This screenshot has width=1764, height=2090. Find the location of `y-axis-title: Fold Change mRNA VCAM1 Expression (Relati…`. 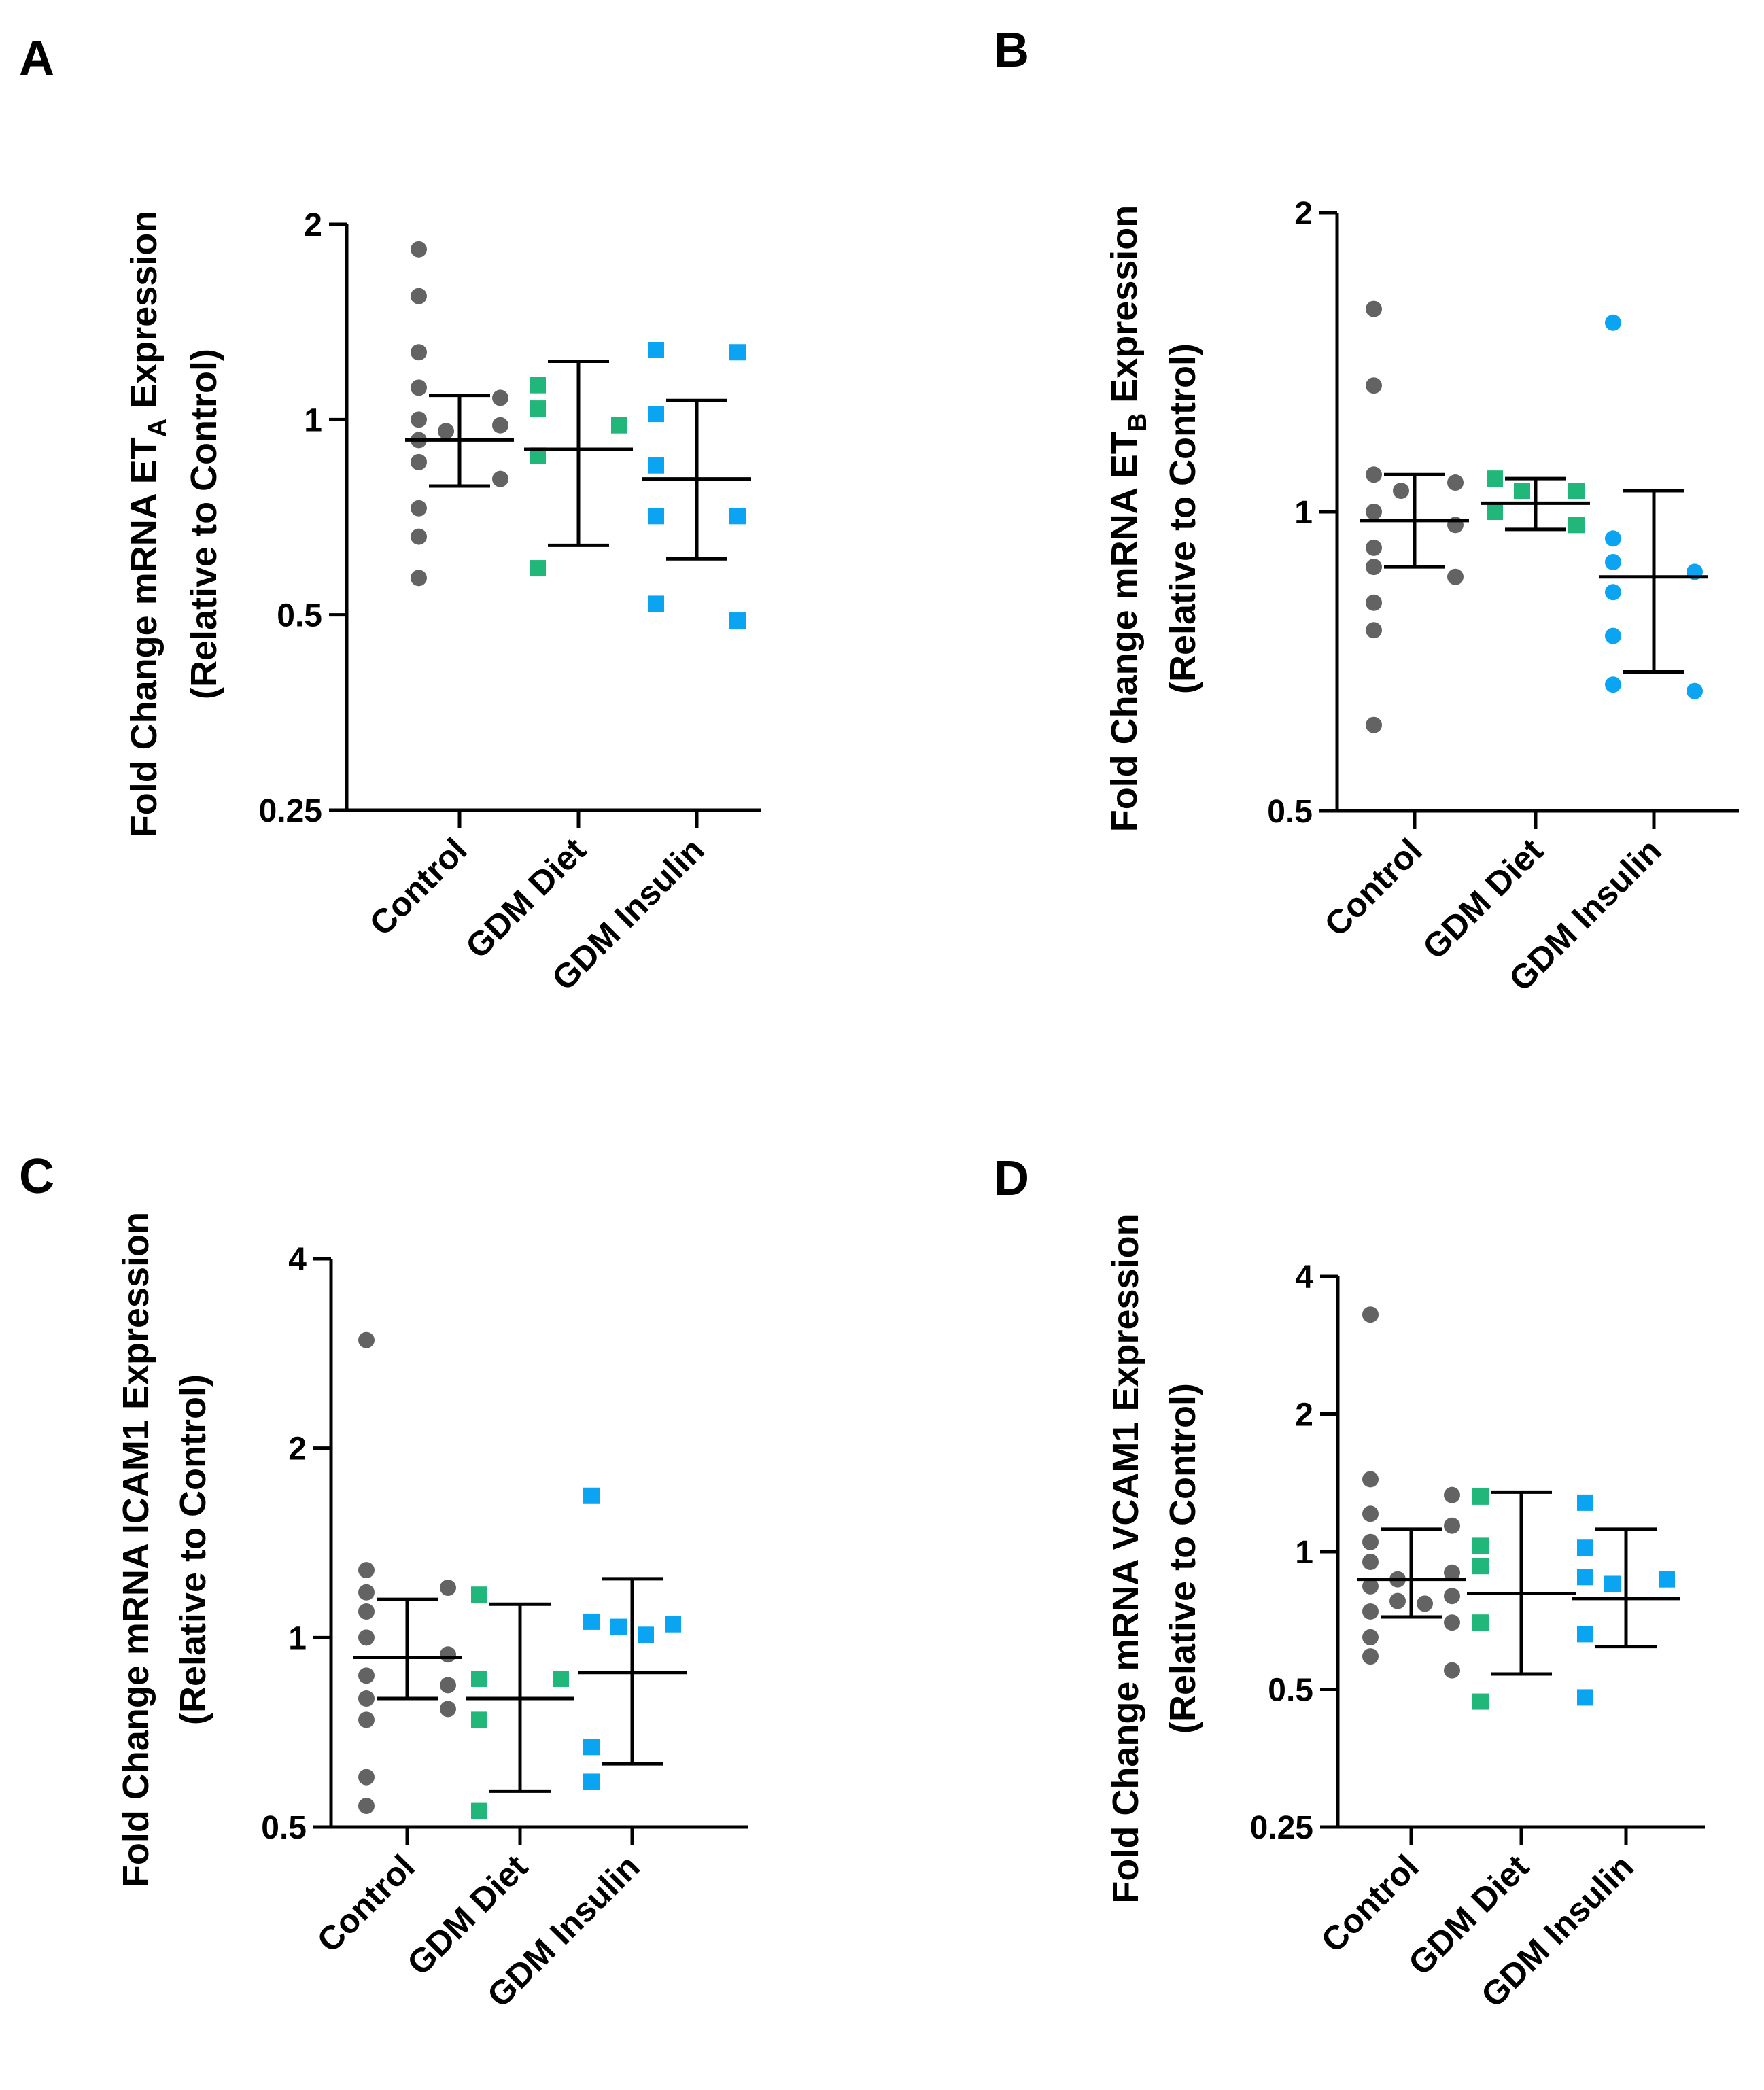

y-axis-title: Fold Change mRNA VCAM1 Expression (Relati… is located at coordinates (1154, 1558).